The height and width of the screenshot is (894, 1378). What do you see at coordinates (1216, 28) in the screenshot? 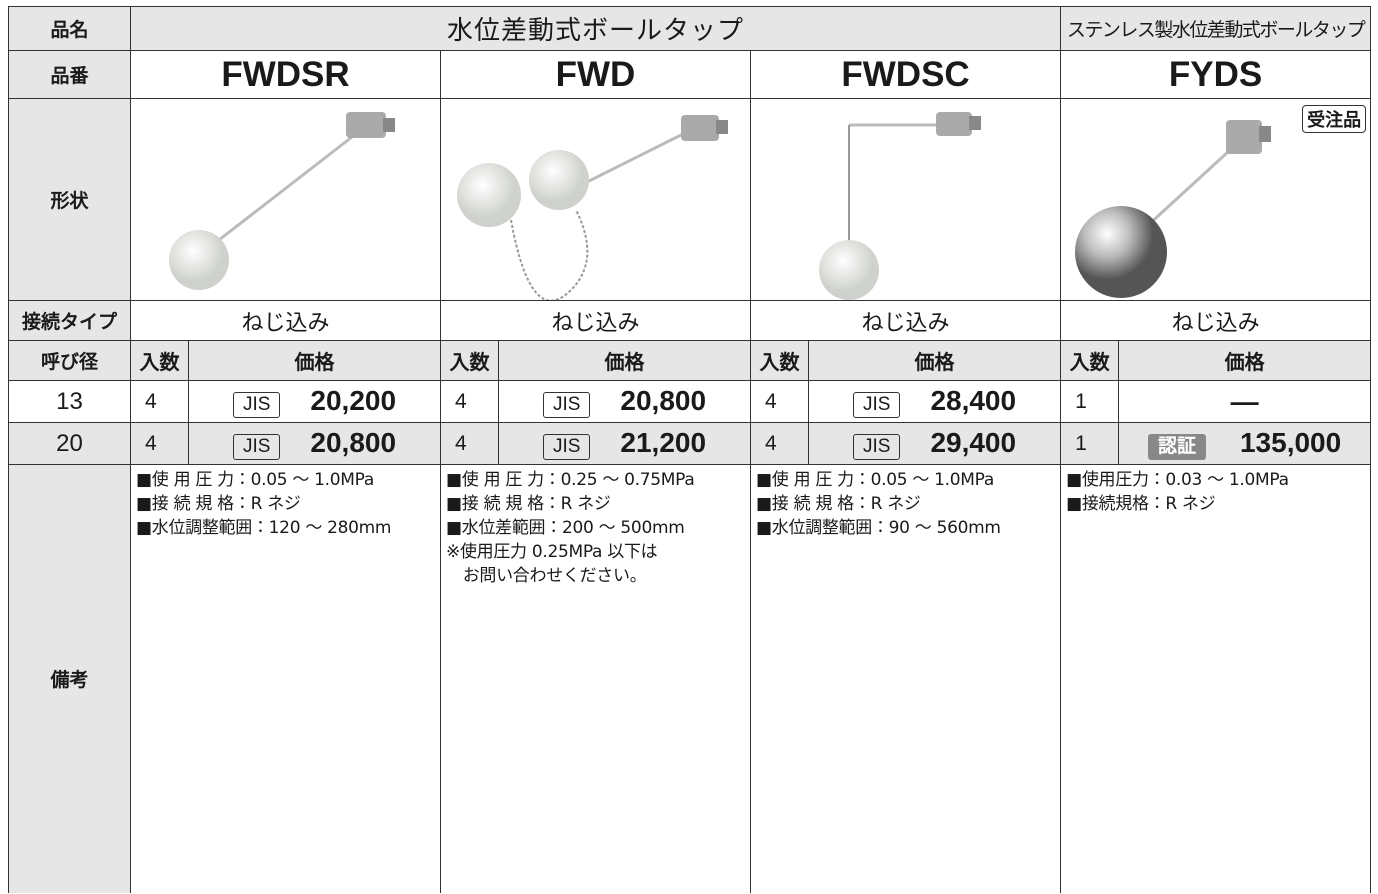
I see `product-name: ステンレス製水位差動式ボールタップ` at bounding box center [1216, 28].